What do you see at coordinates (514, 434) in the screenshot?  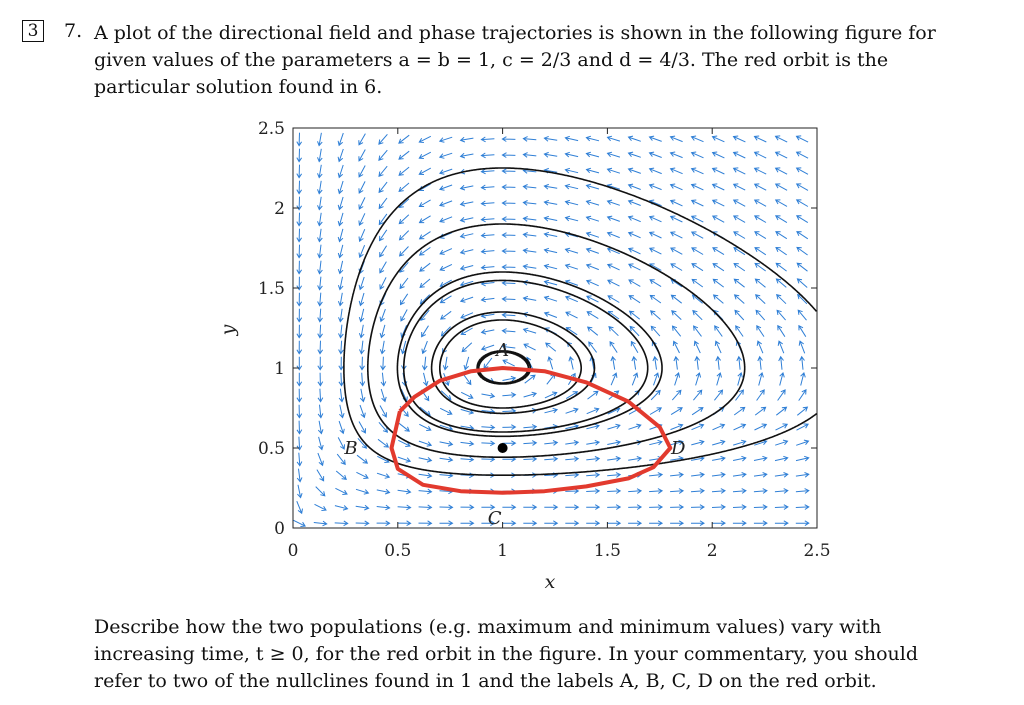 I see `orbit-point-labels: A B C D` at bounding box center [514, 434].